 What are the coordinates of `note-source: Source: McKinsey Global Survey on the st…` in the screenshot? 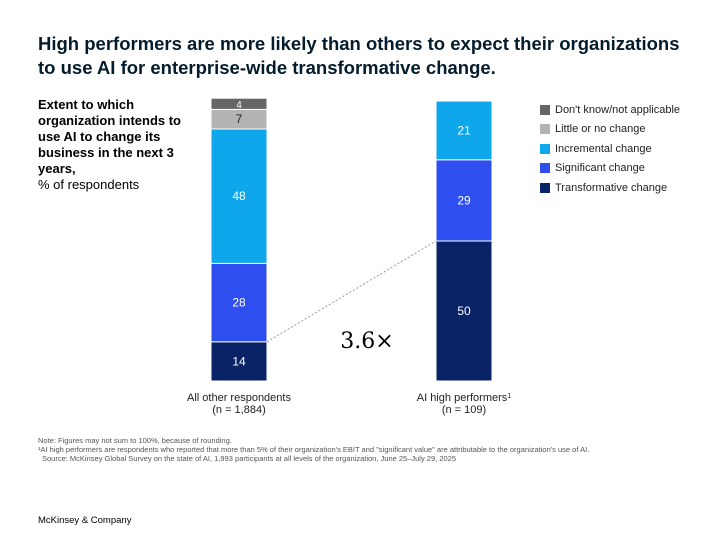 It's located at (249, 458).